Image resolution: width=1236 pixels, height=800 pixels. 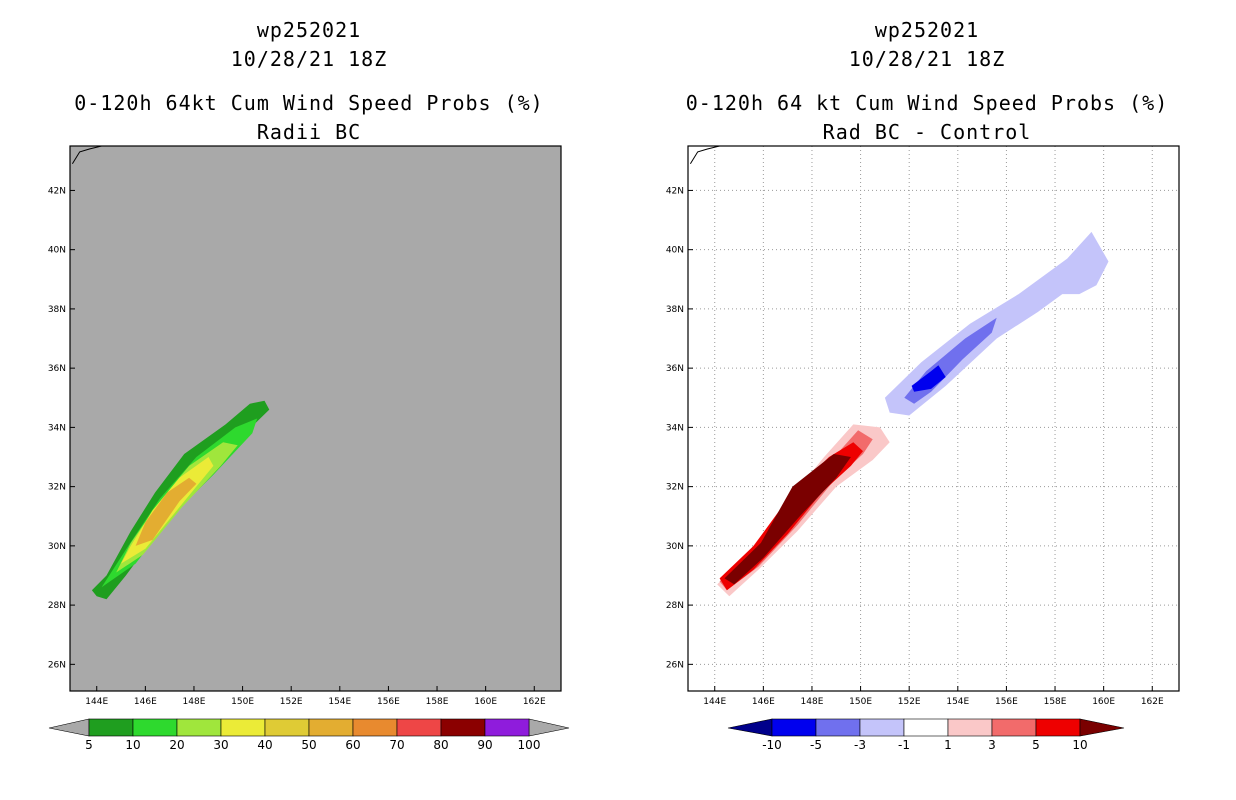 I want to click on colorbar: -10 -5 -3 -1 1 3 5 10, so click(x=926, y=735).